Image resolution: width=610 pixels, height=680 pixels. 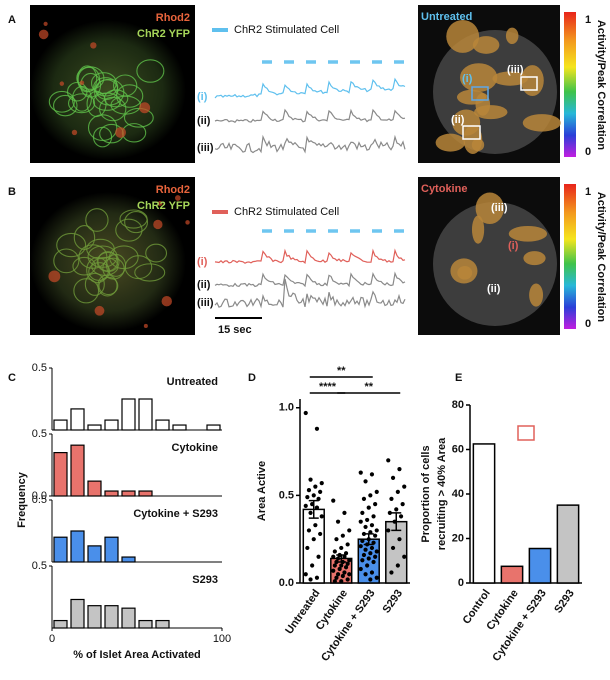 What do you see at coordinates (328, 387) in the screenshot?
I see `significance-label: ****` at bounding box center [328, 387].